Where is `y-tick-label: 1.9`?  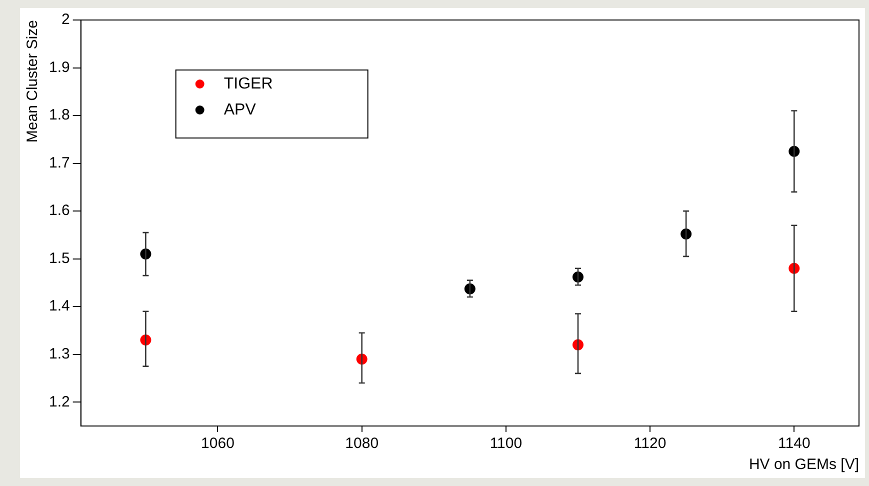 y-tick-label: 1.9 is located at coordinates (59, 67).